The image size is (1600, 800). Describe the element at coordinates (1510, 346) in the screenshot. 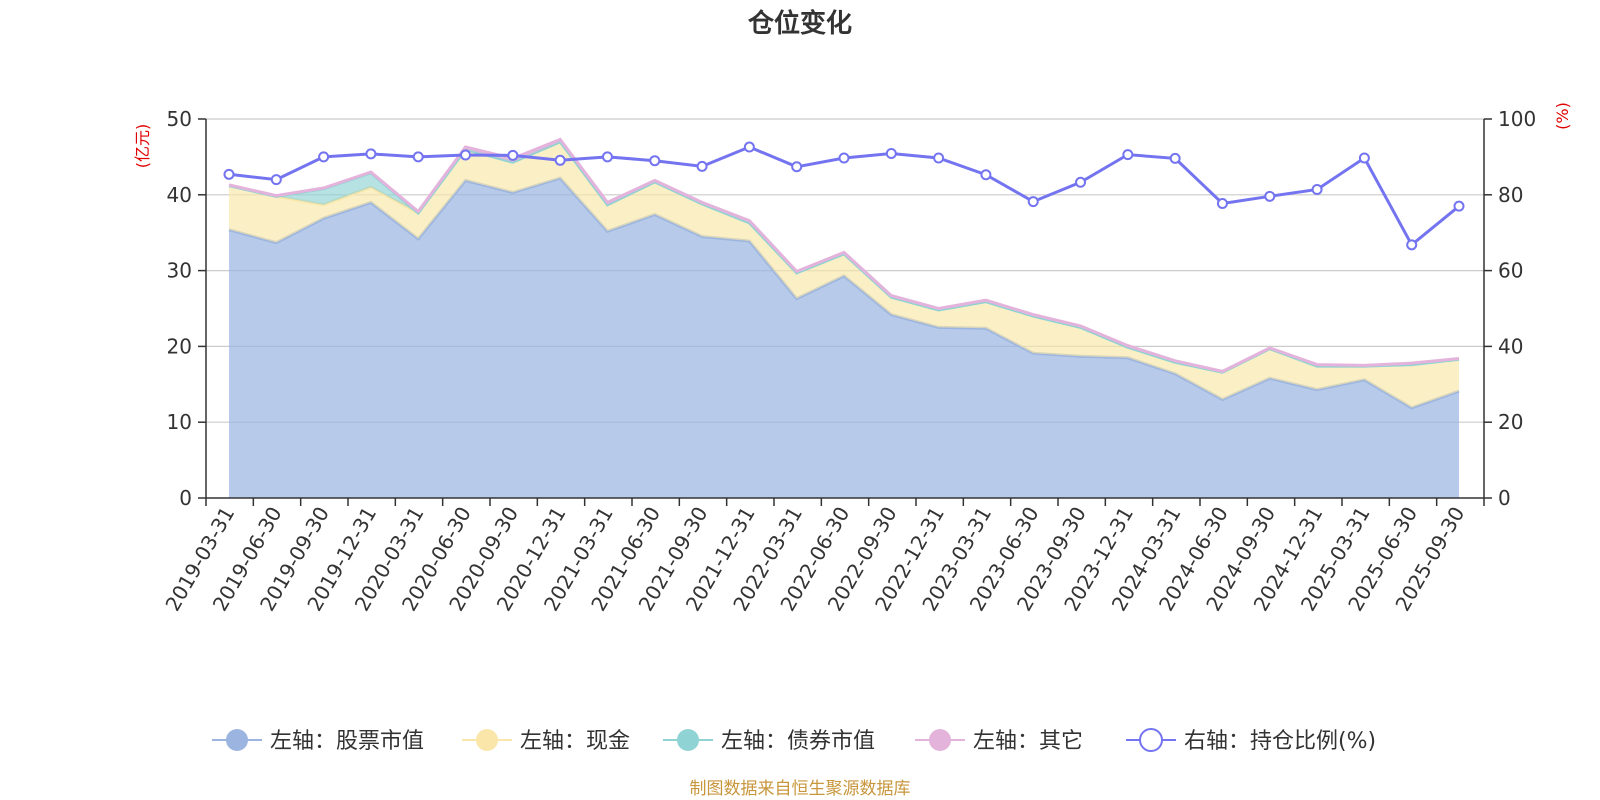

I see `right-tick-label: 40` at that location.